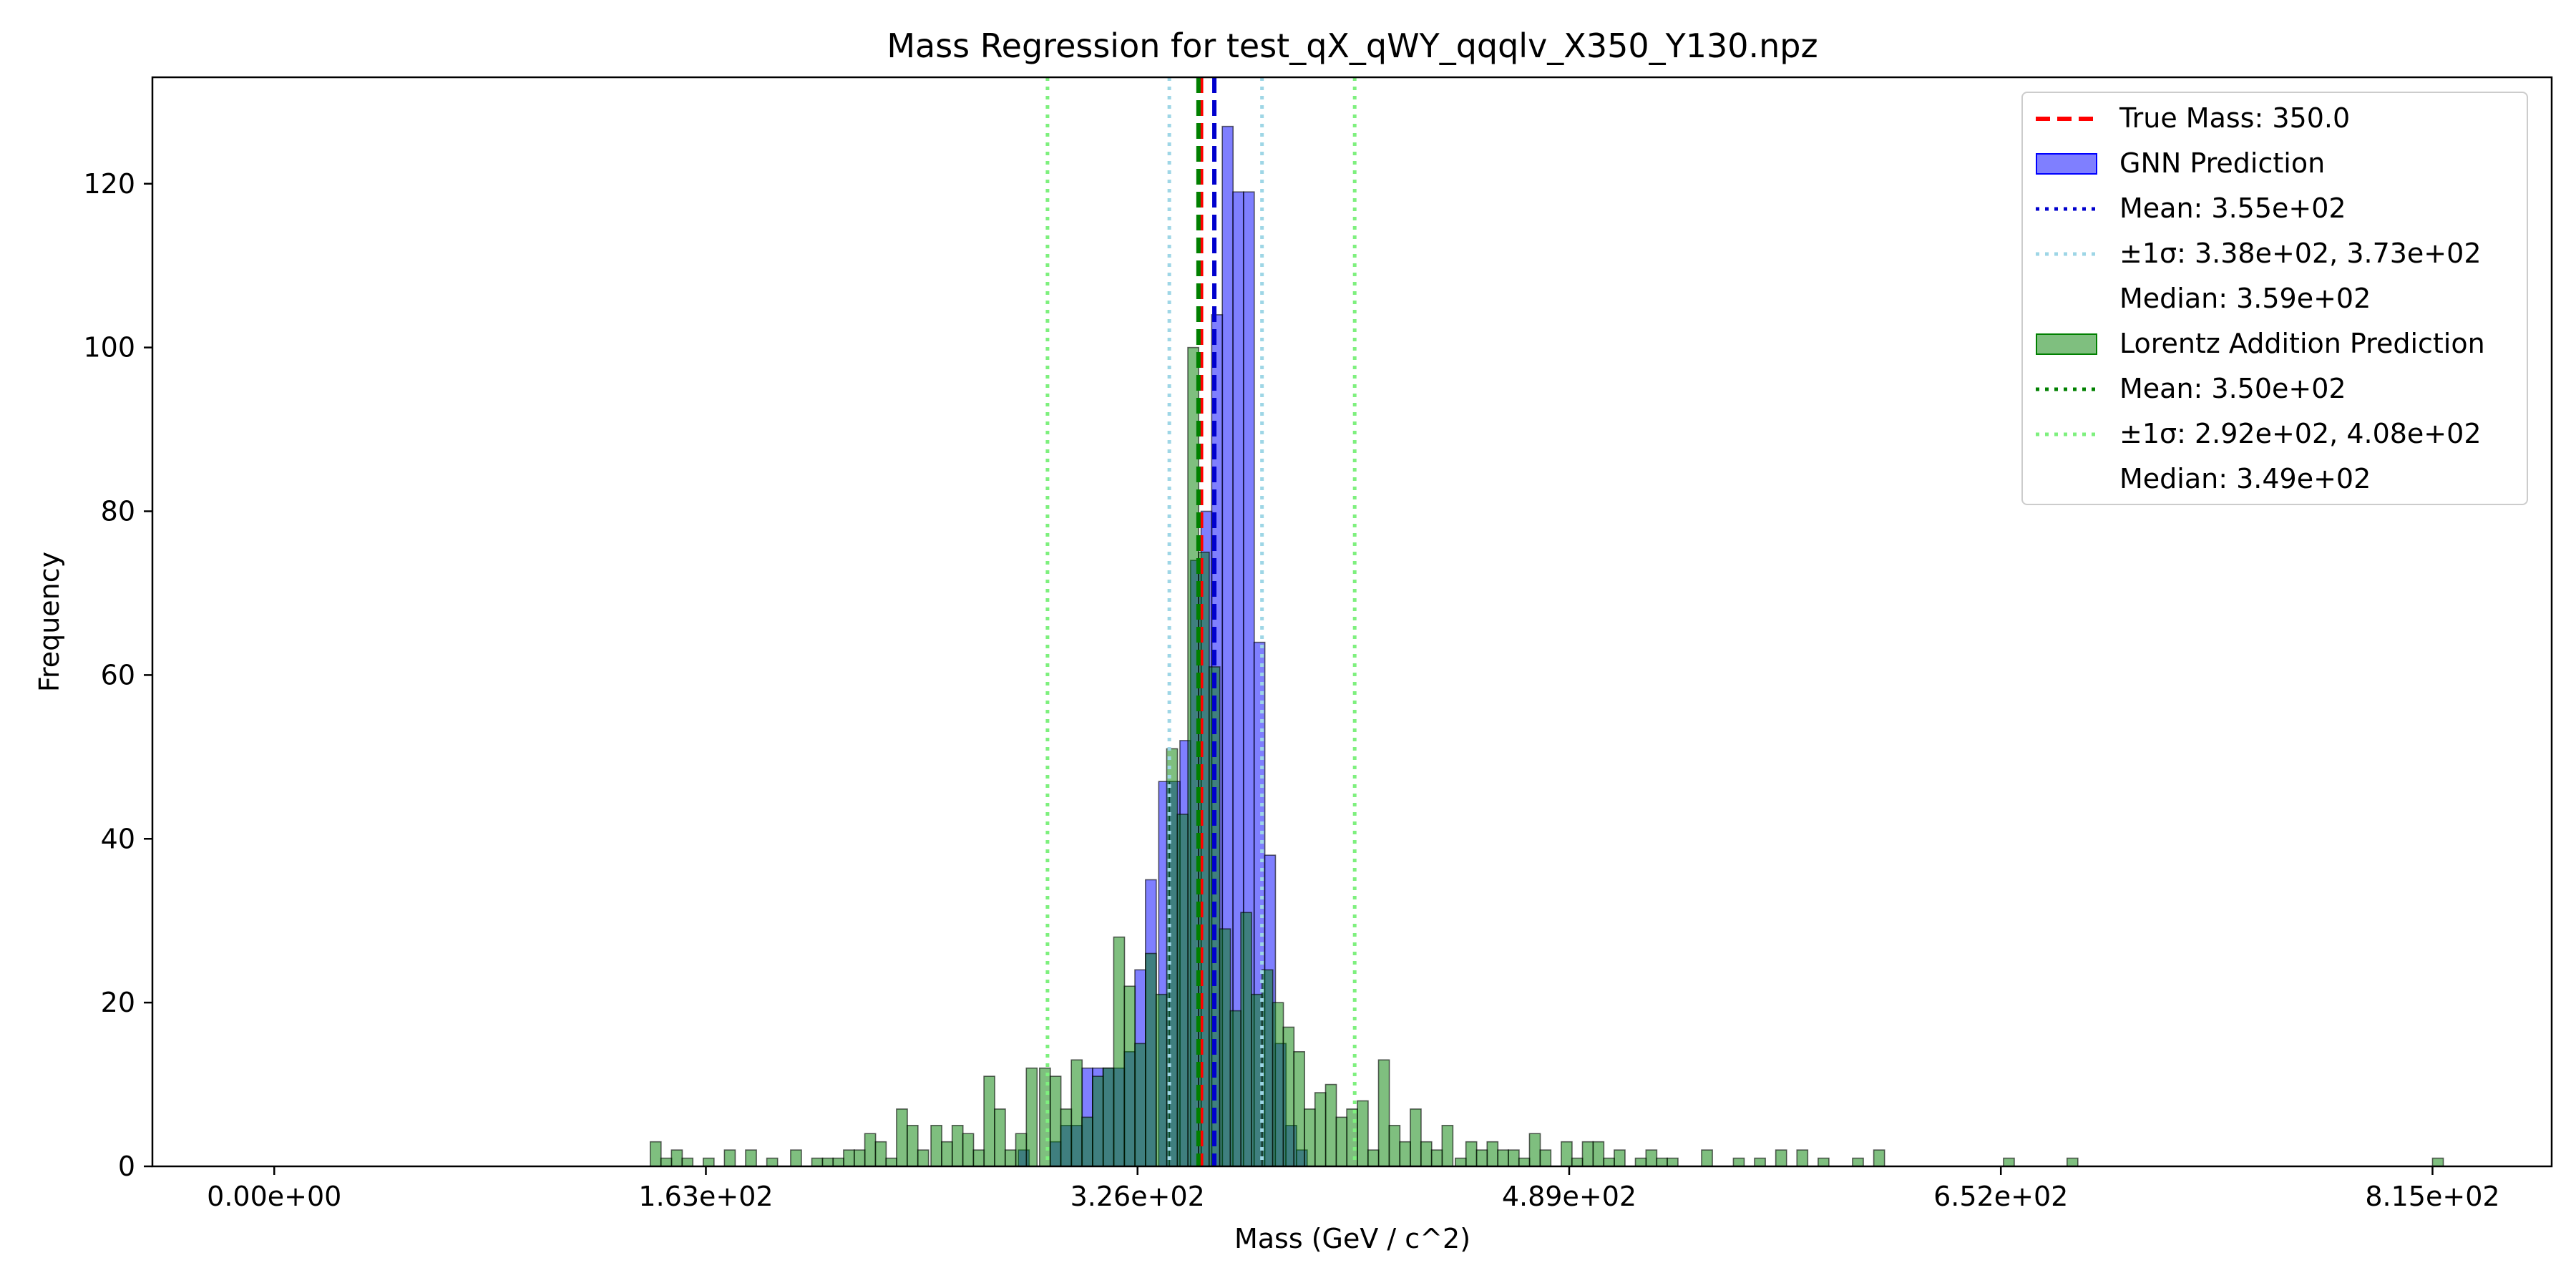 The width and height of the screenshot is (2576, 1288). What do you see at coordinates (2300, 433) in the screenshot?
I see `legend-label: ±1σ: 2.92e+02, 4.08e+02` at bounding box center [2300, 433].